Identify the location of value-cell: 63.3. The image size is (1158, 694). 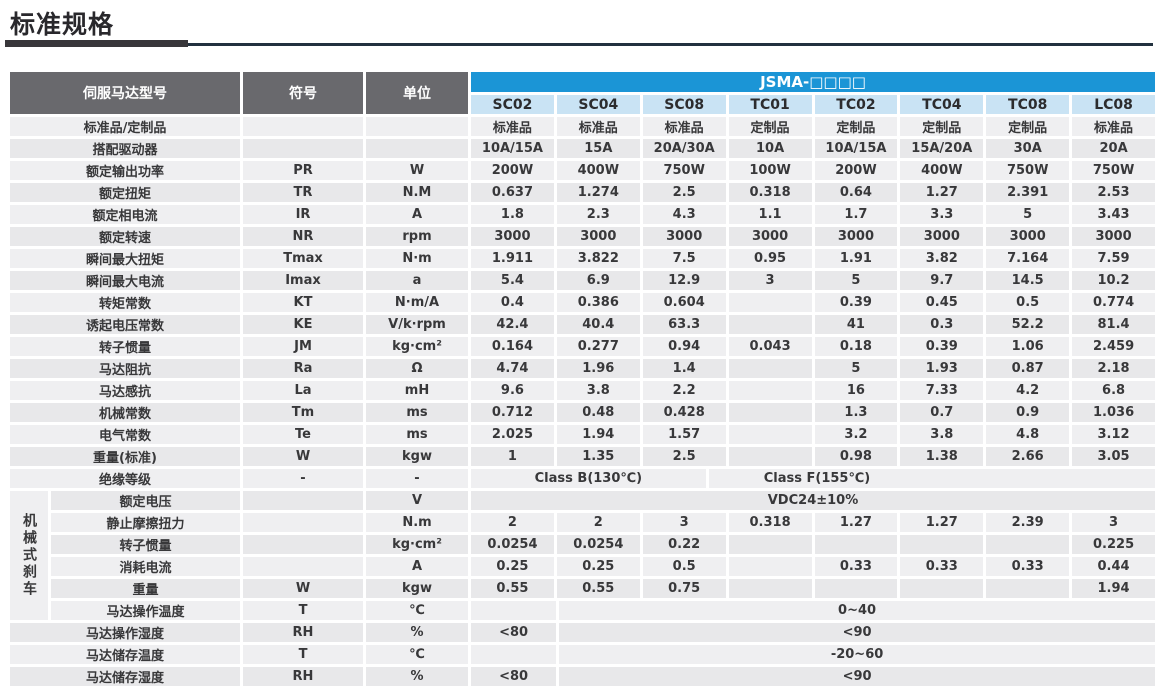
(684, 324).